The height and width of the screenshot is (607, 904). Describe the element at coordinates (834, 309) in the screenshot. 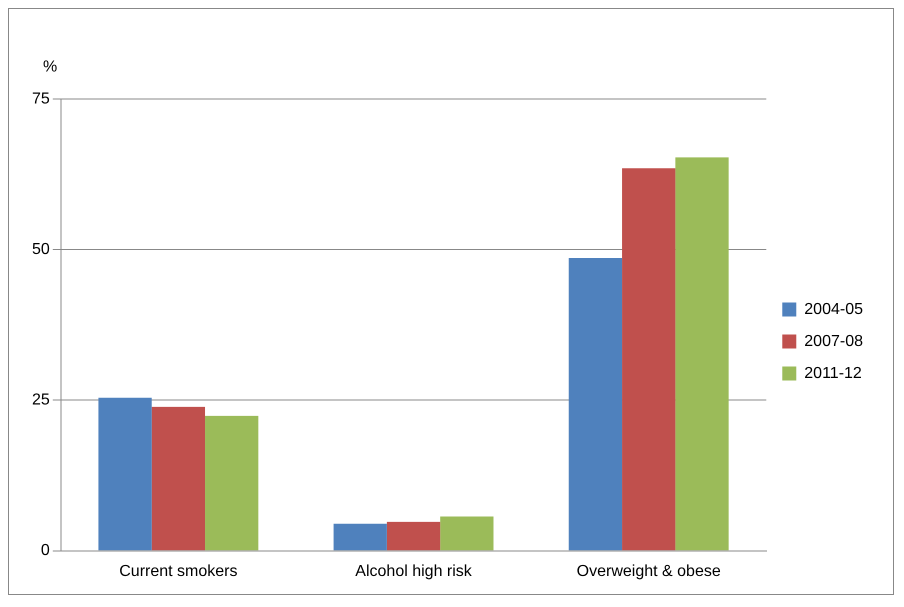

I see `legend-label: 2004-05` at that location.